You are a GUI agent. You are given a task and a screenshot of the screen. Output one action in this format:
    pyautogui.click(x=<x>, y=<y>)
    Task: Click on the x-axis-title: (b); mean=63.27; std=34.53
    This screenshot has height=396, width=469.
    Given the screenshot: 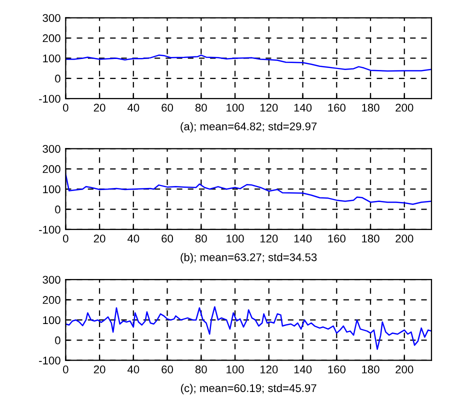 What is the action you would take?
    pyautogui.click(x=248, y=258)
    